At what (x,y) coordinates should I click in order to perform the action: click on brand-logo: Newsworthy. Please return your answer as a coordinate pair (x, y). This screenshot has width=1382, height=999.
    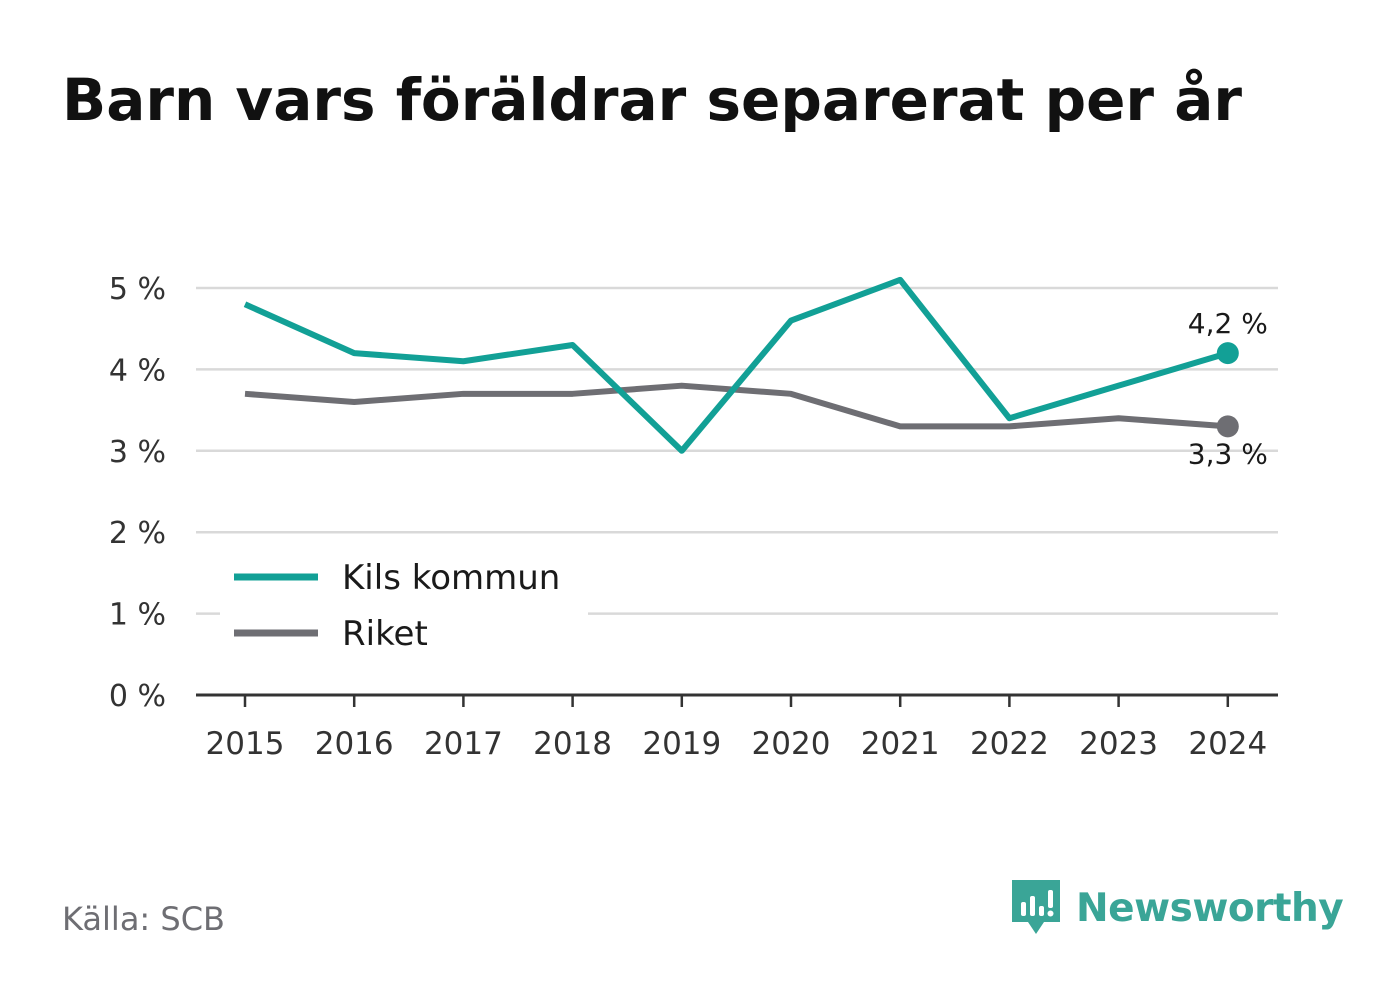
    Looking at the image, I should click on (1177, 908).